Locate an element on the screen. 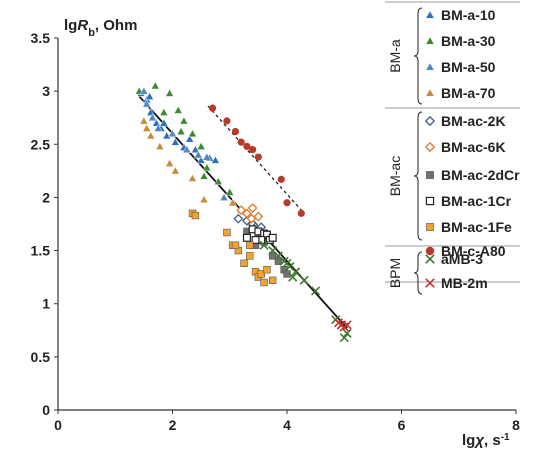  x-tick-label: 4 is located at coordinates (287, 425).